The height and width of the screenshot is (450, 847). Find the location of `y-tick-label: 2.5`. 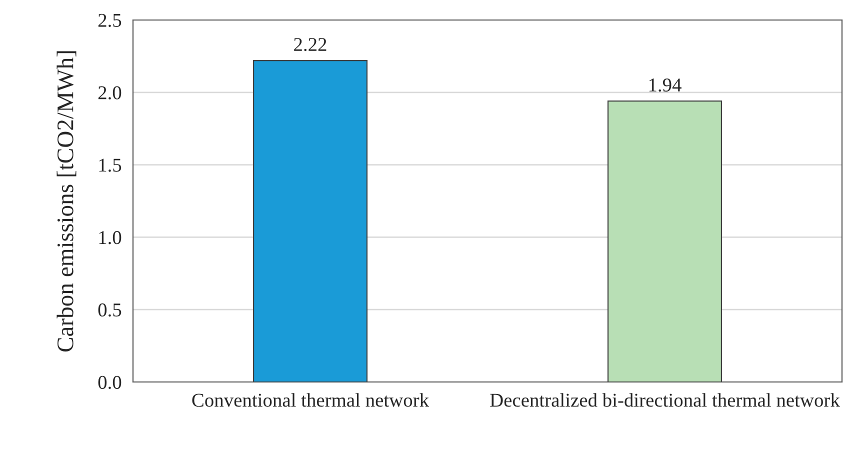

y-tick-label: 2.5 is located at coordinates (110, 21).